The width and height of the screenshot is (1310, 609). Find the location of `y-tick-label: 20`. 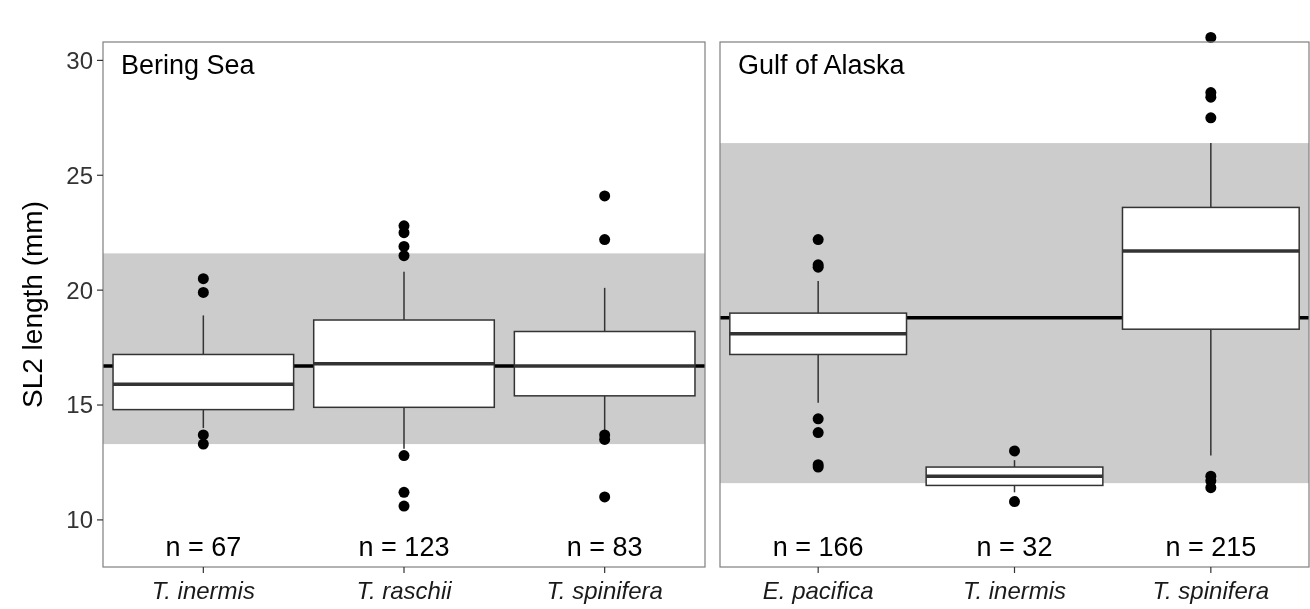

y-tick-label: 20 is located at coordinates (79, 290).